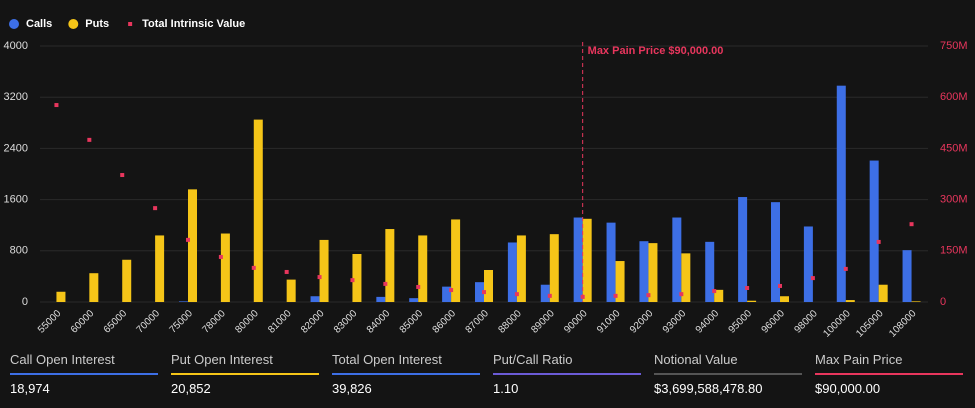  Describe the element at coordinates (954, 148) in the screenshot. I see `y2-tick-label: 450M` at that location.